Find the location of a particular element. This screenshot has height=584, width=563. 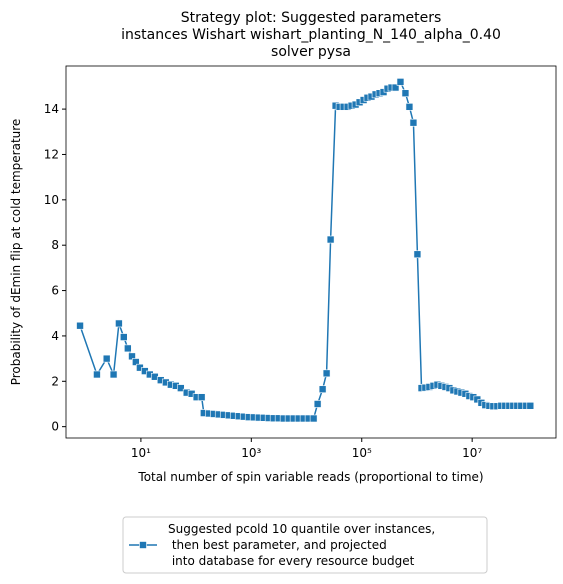

chart-title: solver pysa is located at coordinates (311, 52).